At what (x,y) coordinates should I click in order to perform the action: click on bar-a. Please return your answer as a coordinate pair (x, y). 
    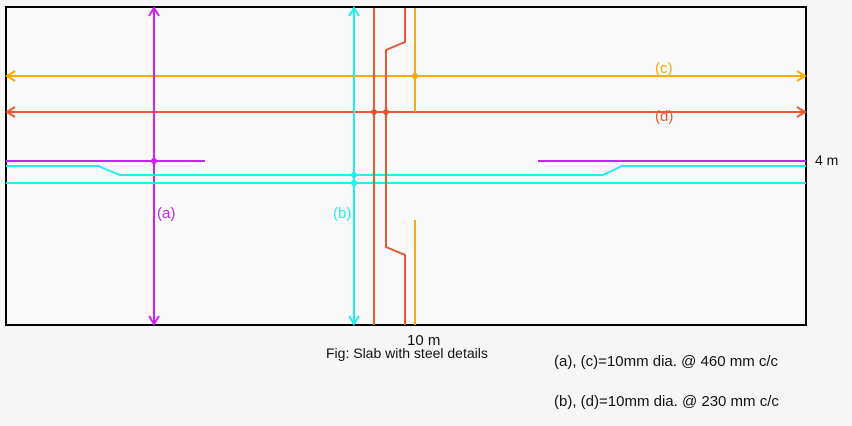
    Looking at the image, I should click on (154, 166).